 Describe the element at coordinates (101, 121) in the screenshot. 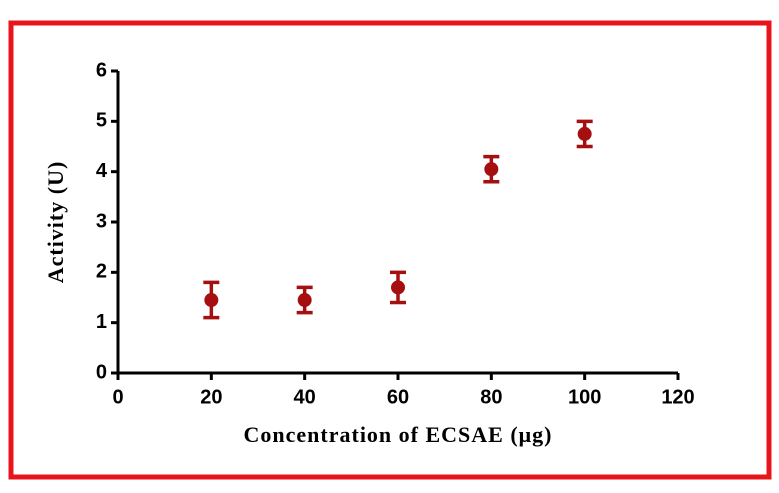

I see `y-tick-label: 5` at that location.